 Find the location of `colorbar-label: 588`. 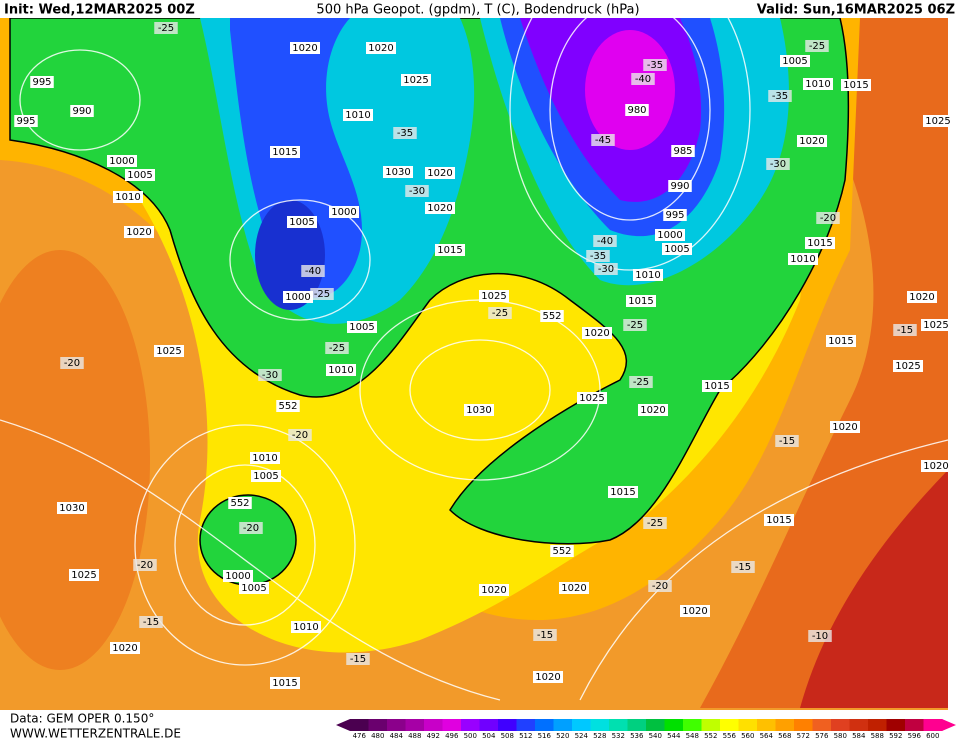

colorbar-label: 588 is located at coordinates (877, 736).